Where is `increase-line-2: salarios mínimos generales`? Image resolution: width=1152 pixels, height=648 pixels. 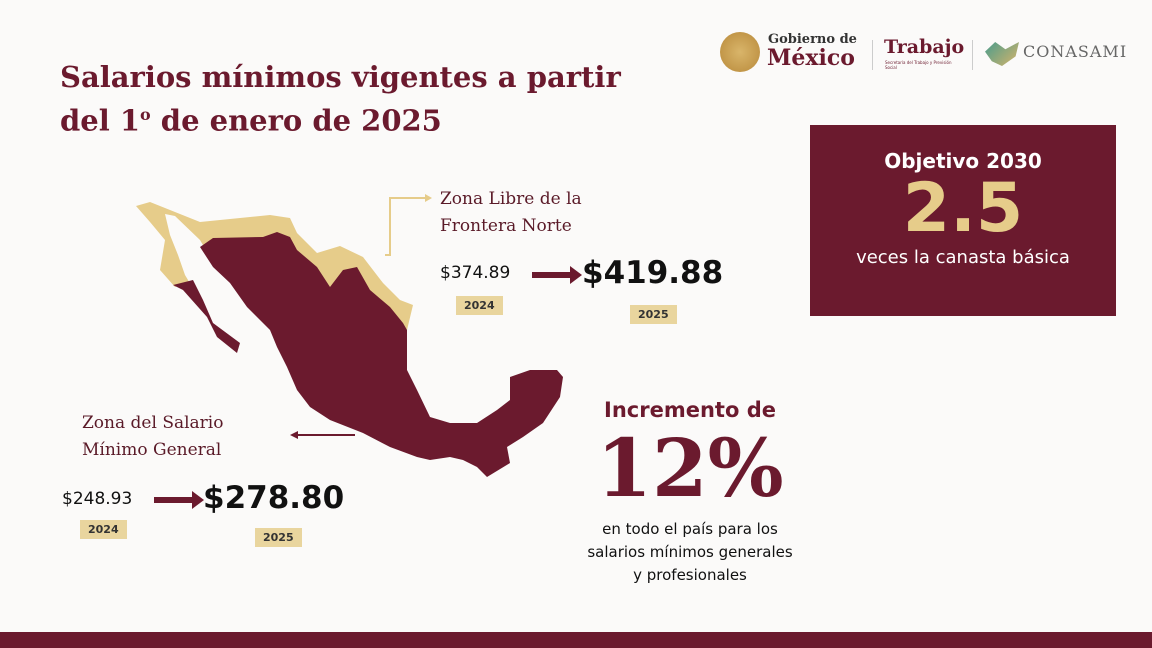 increase-line-2: salarios mínimos generales is located at coordinates (690, 552).